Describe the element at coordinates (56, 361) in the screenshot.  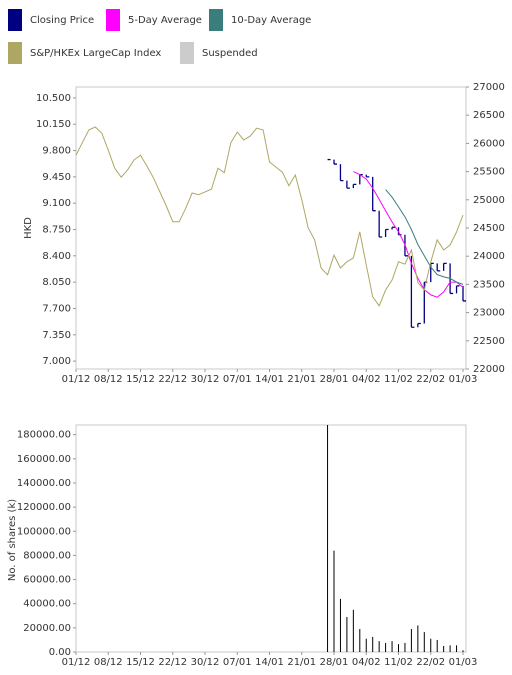
I see `y-tick-label: 7.000` at that location.